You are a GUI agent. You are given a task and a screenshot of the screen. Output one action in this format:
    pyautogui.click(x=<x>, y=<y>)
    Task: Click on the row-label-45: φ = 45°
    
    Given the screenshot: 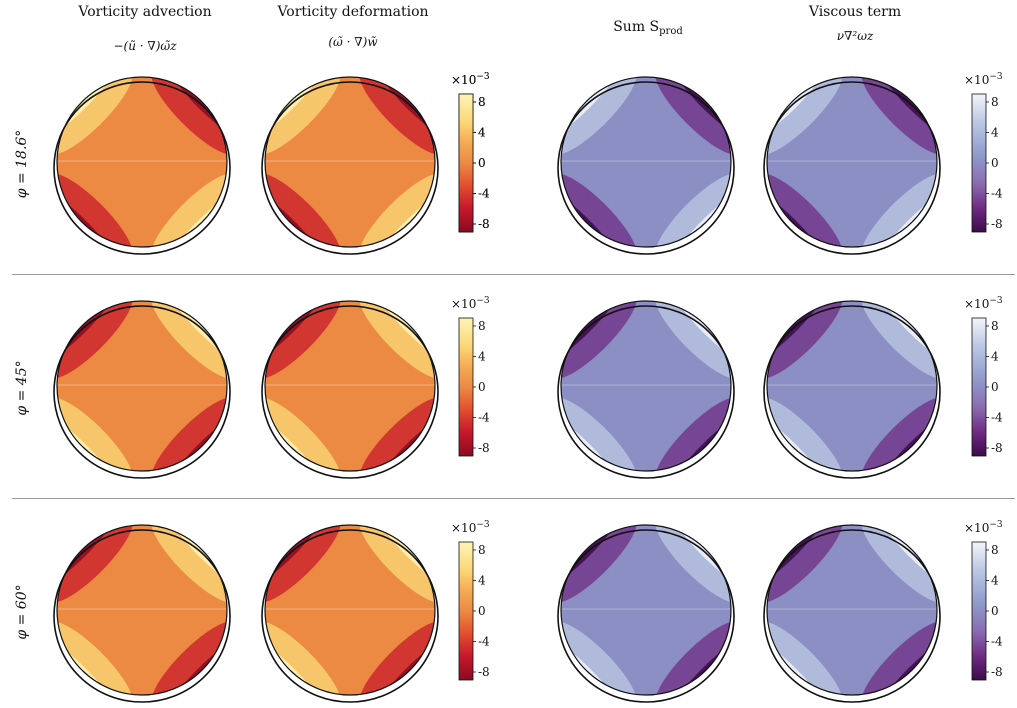 What is the action you would take?
    pyautogui.click(x=22, y=387)
    